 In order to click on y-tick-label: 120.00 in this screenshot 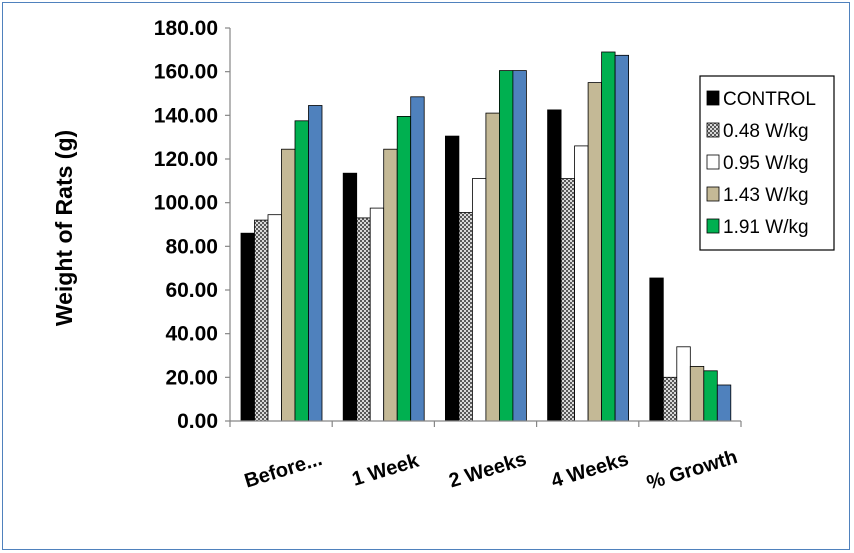, I will do `click(186, 159)`.